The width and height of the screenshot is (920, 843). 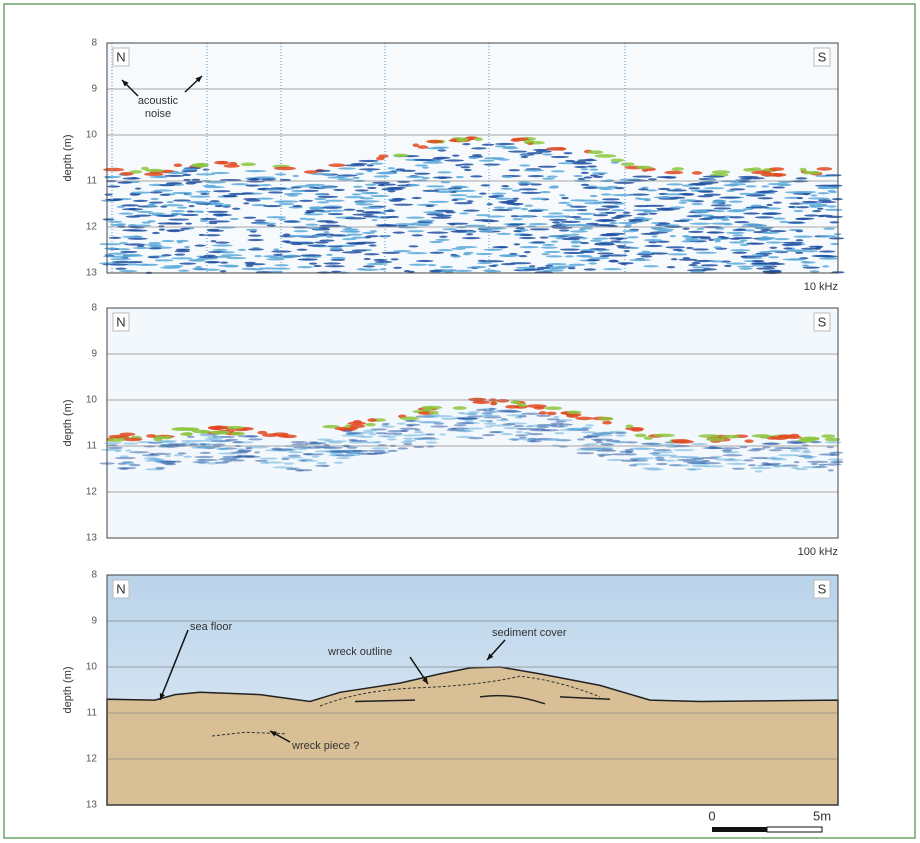 What do you see at coordinates (273, 734) in the screenshot?
I see `arrow-head` at bounding box center [273, 734].